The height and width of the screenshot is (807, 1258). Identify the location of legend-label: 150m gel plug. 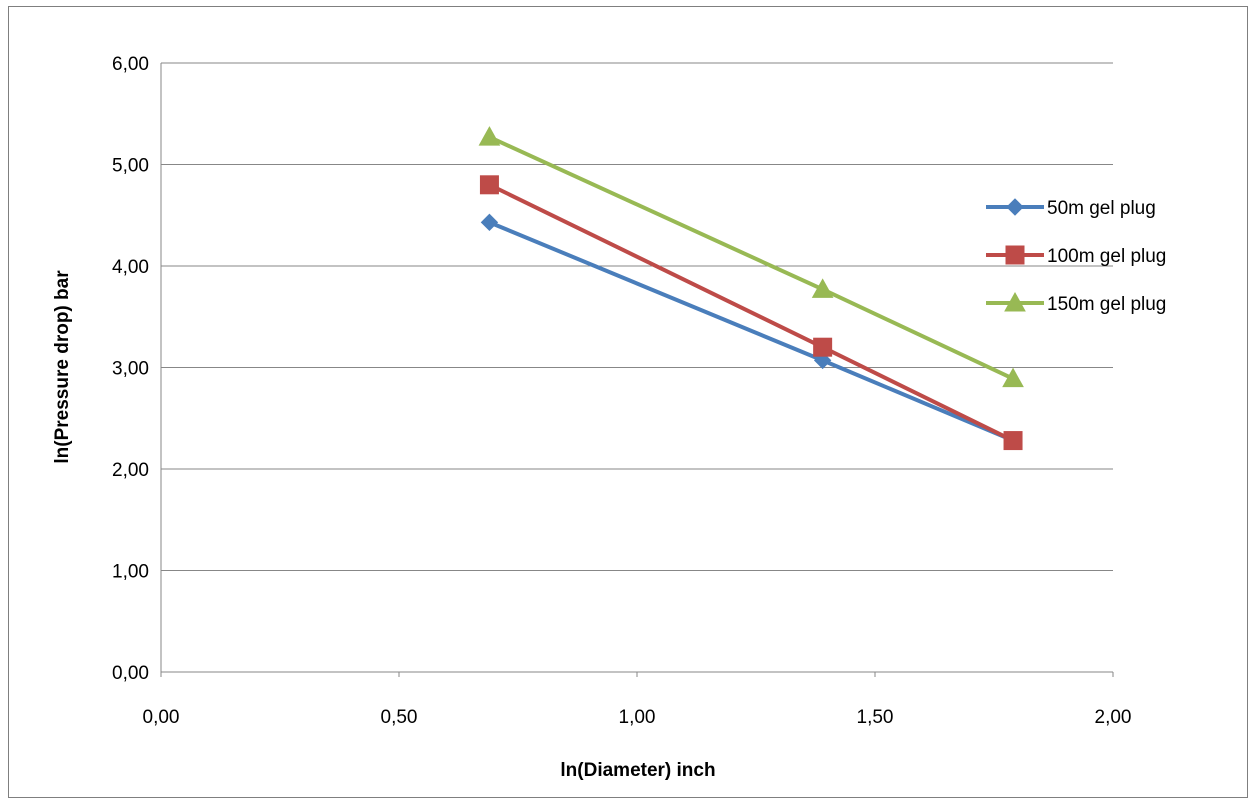
(1106, 304).